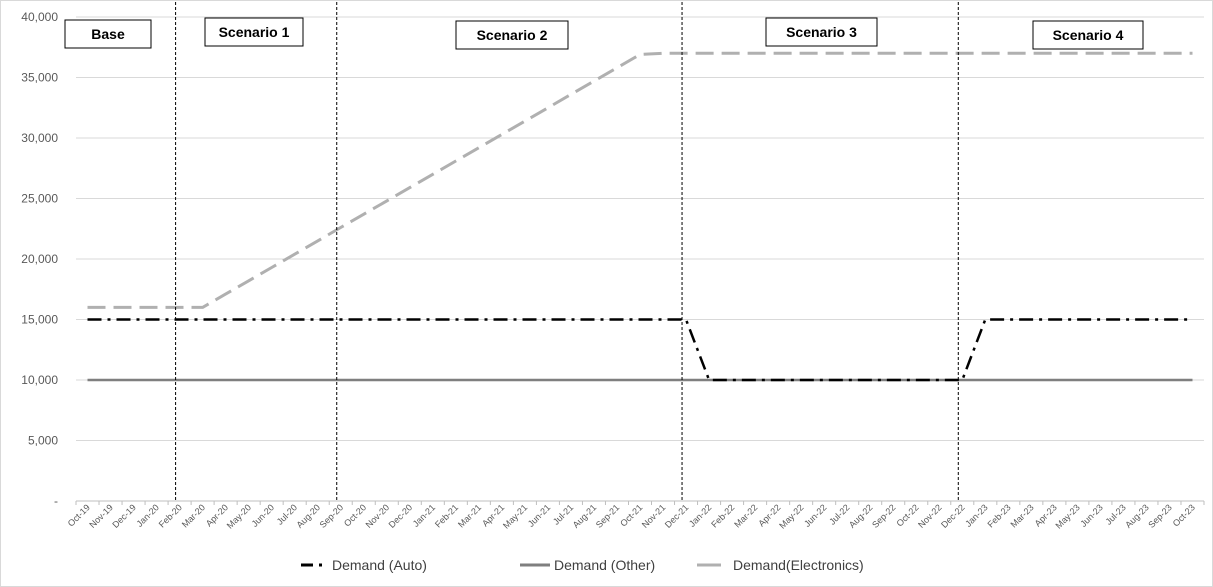 The image size is (1213, 587). I want to click on x-tick-label: Nov-19, so click(101, 516).